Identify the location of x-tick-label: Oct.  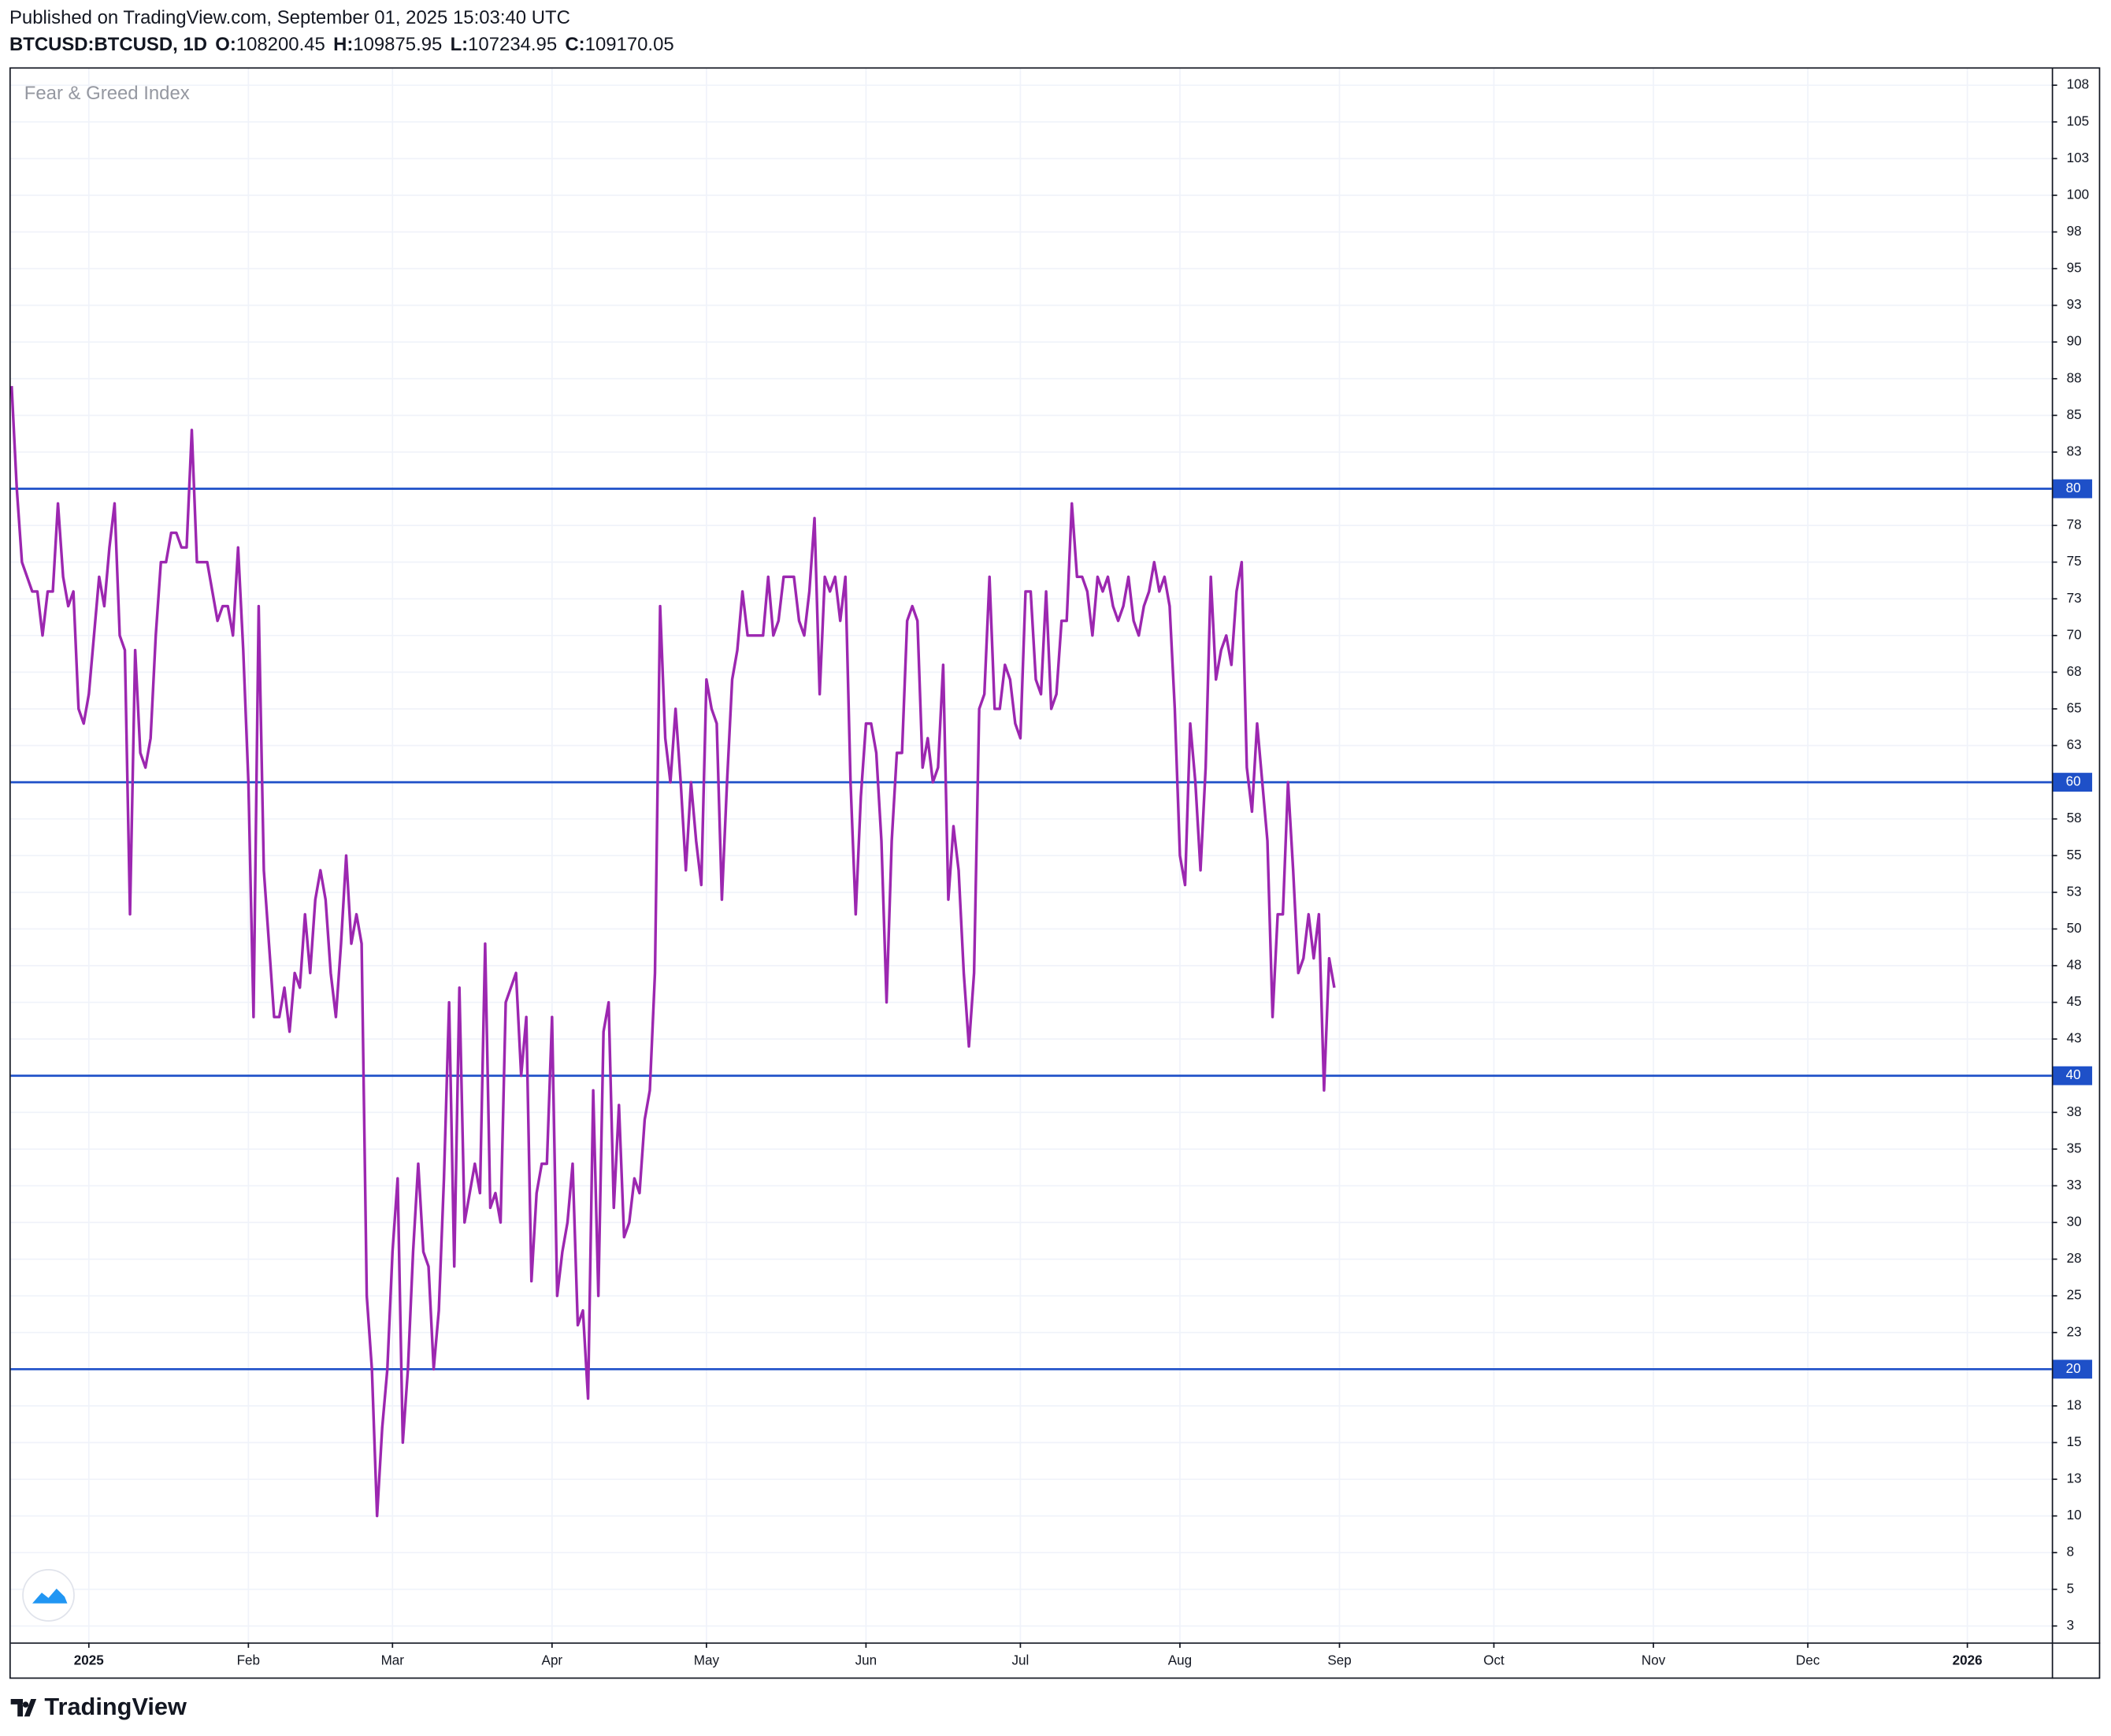
(1493, 1661).